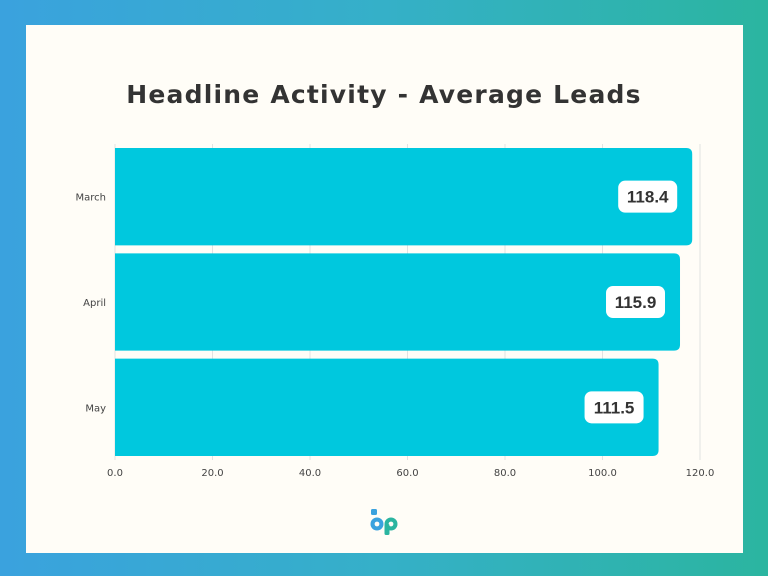 The width and height of the screenshot is (768, 576). I want to click on data-label: 118.4, so click(648, 197).